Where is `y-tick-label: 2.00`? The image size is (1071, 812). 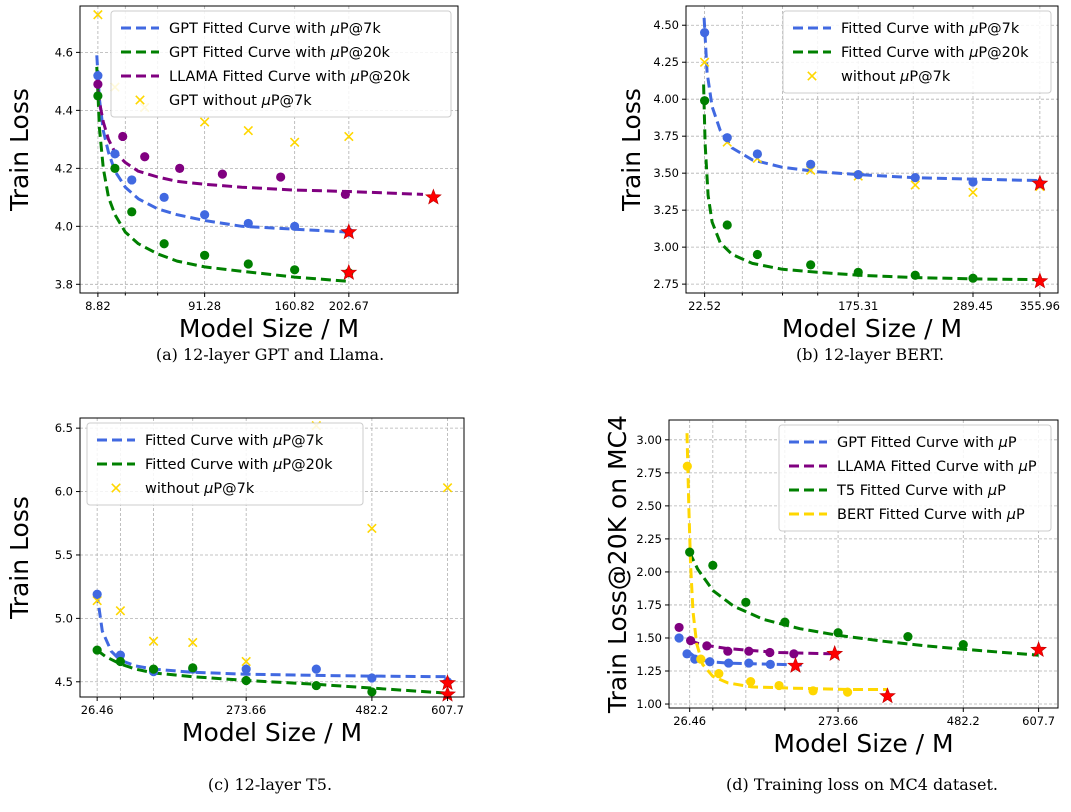 y-tick-label: 2.00 is located at coordinates (649, 572).